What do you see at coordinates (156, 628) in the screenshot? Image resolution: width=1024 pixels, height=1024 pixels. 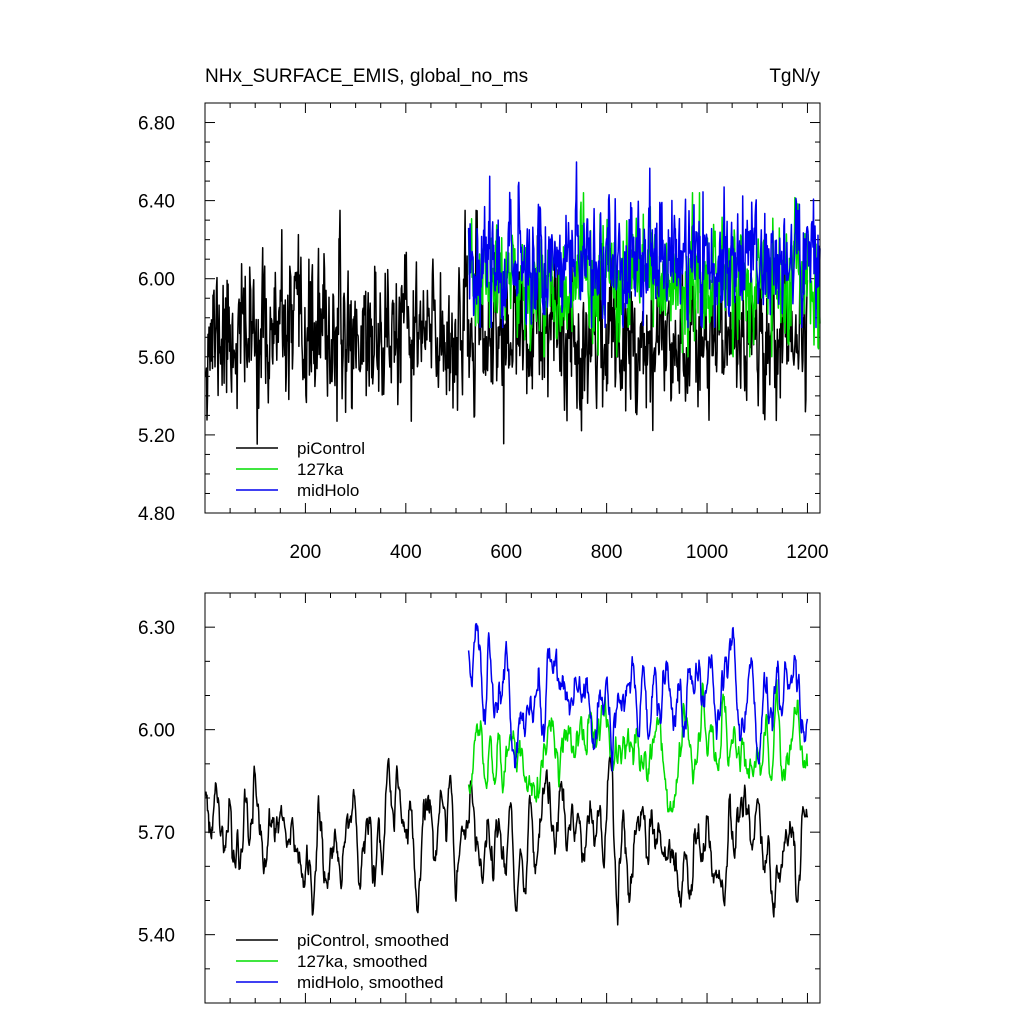 I see `y-tick-label: 6.30` at bounding box center [156, 628].